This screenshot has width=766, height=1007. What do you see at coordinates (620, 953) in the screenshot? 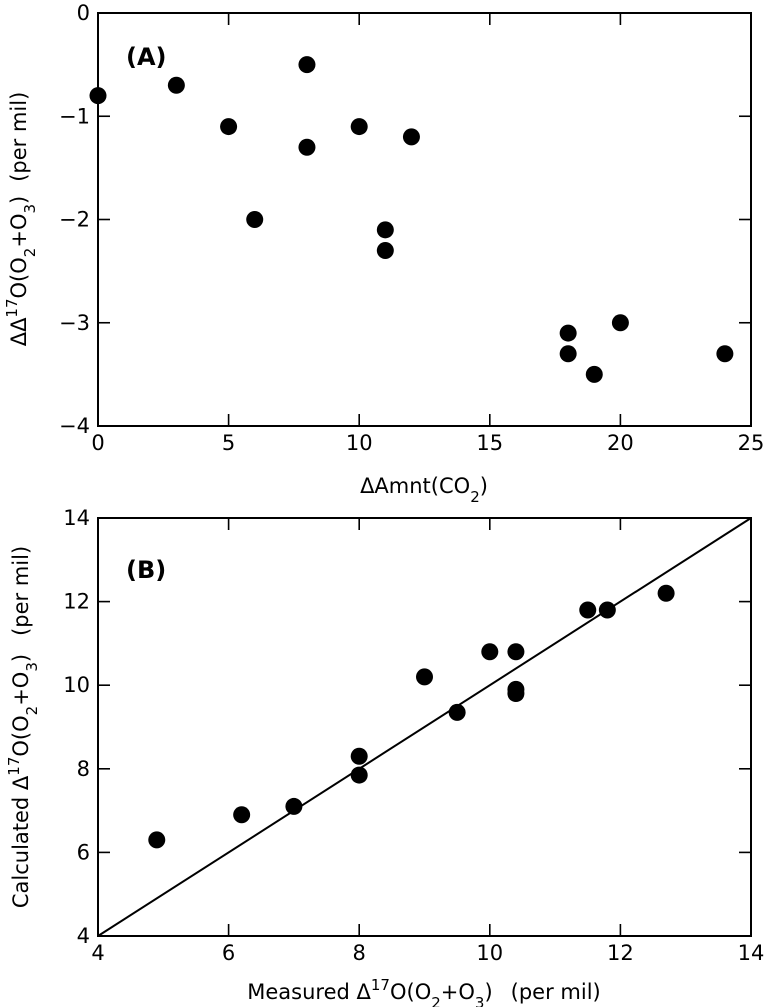
I see `panel-b-x-tick-label: 12` at bounding box center [620, 953].